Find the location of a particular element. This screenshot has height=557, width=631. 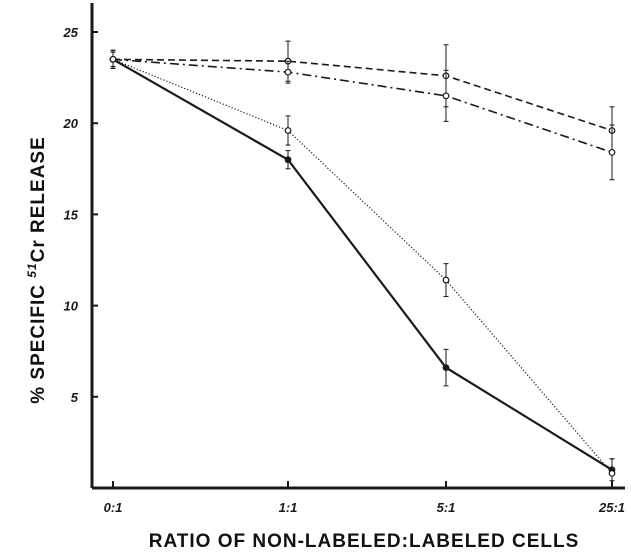

y-axis-title-superscript: 51 is located at coordinates (32, 269).